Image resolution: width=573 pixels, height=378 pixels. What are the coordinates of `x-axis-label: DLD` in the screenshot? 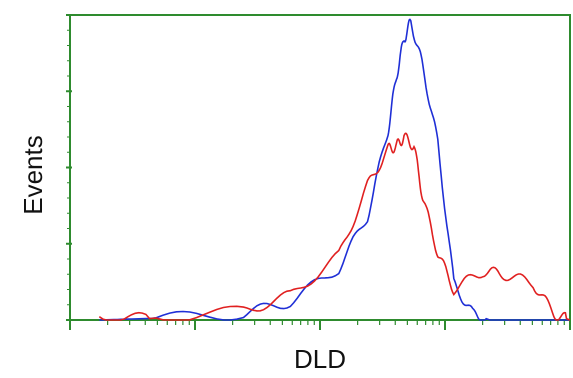 It's located at (320, 359).